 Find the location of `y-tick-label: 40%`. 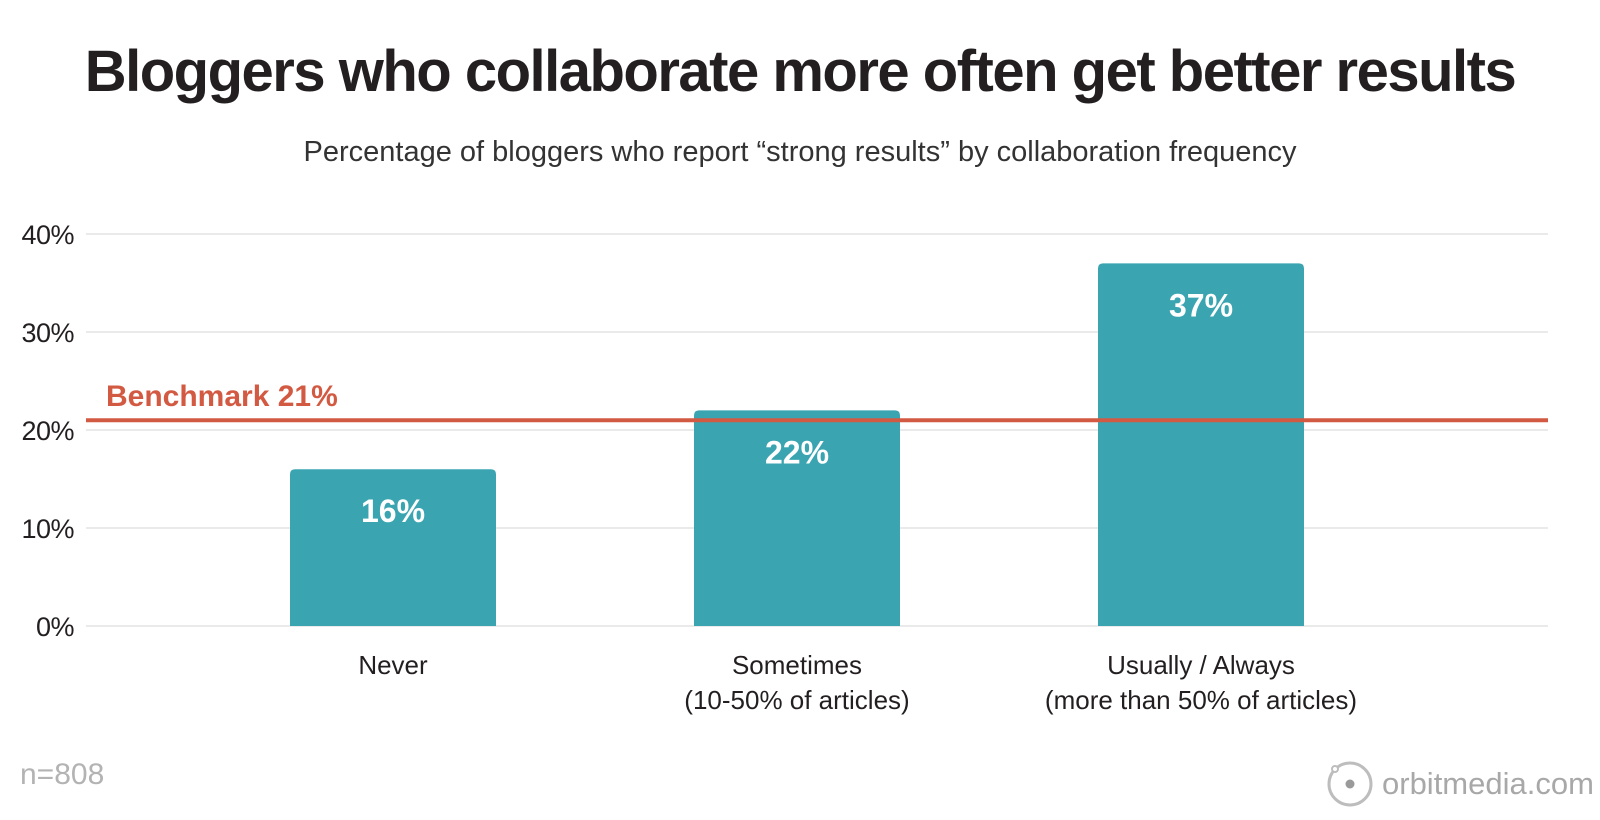

y-tick-label: 40% is located at coordinates (47, 235).